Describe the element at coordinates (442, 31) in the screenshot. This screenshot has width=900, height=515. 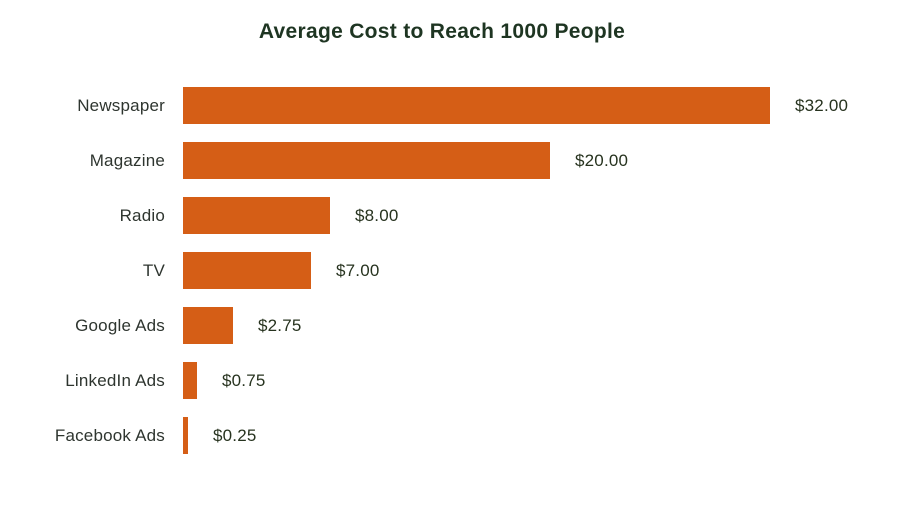
I see `chart-title: Average Cost to Reach 1000 People` at that location.